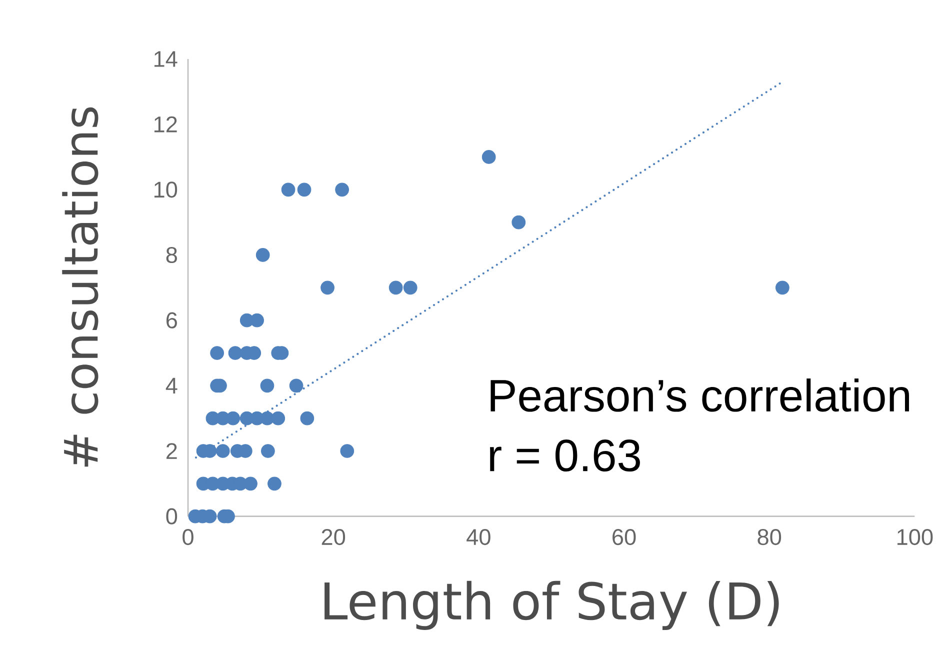  Describe the element at coordinates (165, 124) in the screenshot. I see `y-tick-label: 12` at that location.